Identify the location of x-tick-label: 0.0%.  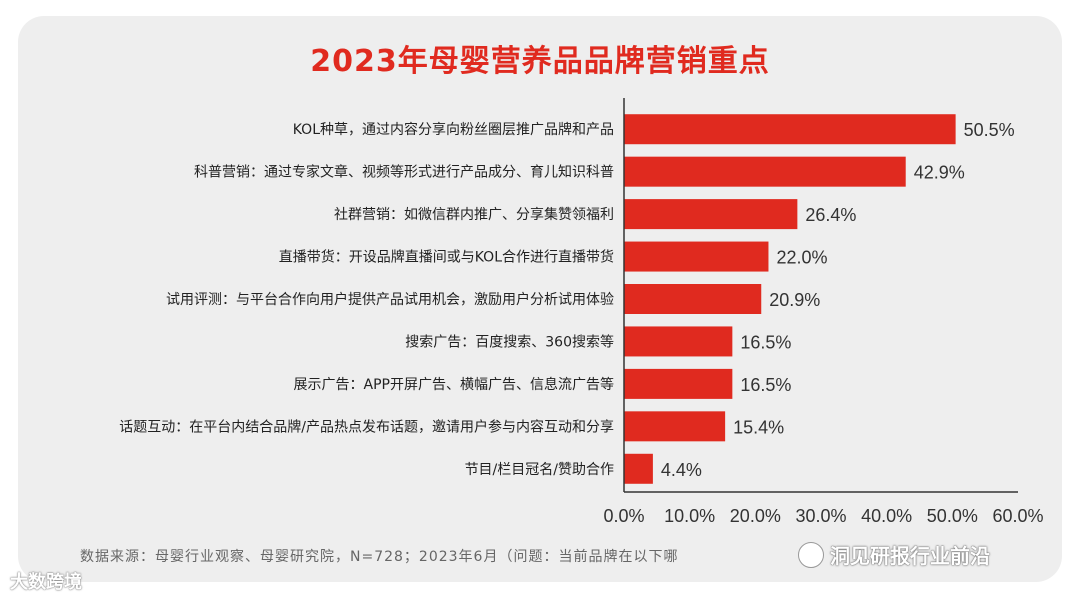
(623, 516).